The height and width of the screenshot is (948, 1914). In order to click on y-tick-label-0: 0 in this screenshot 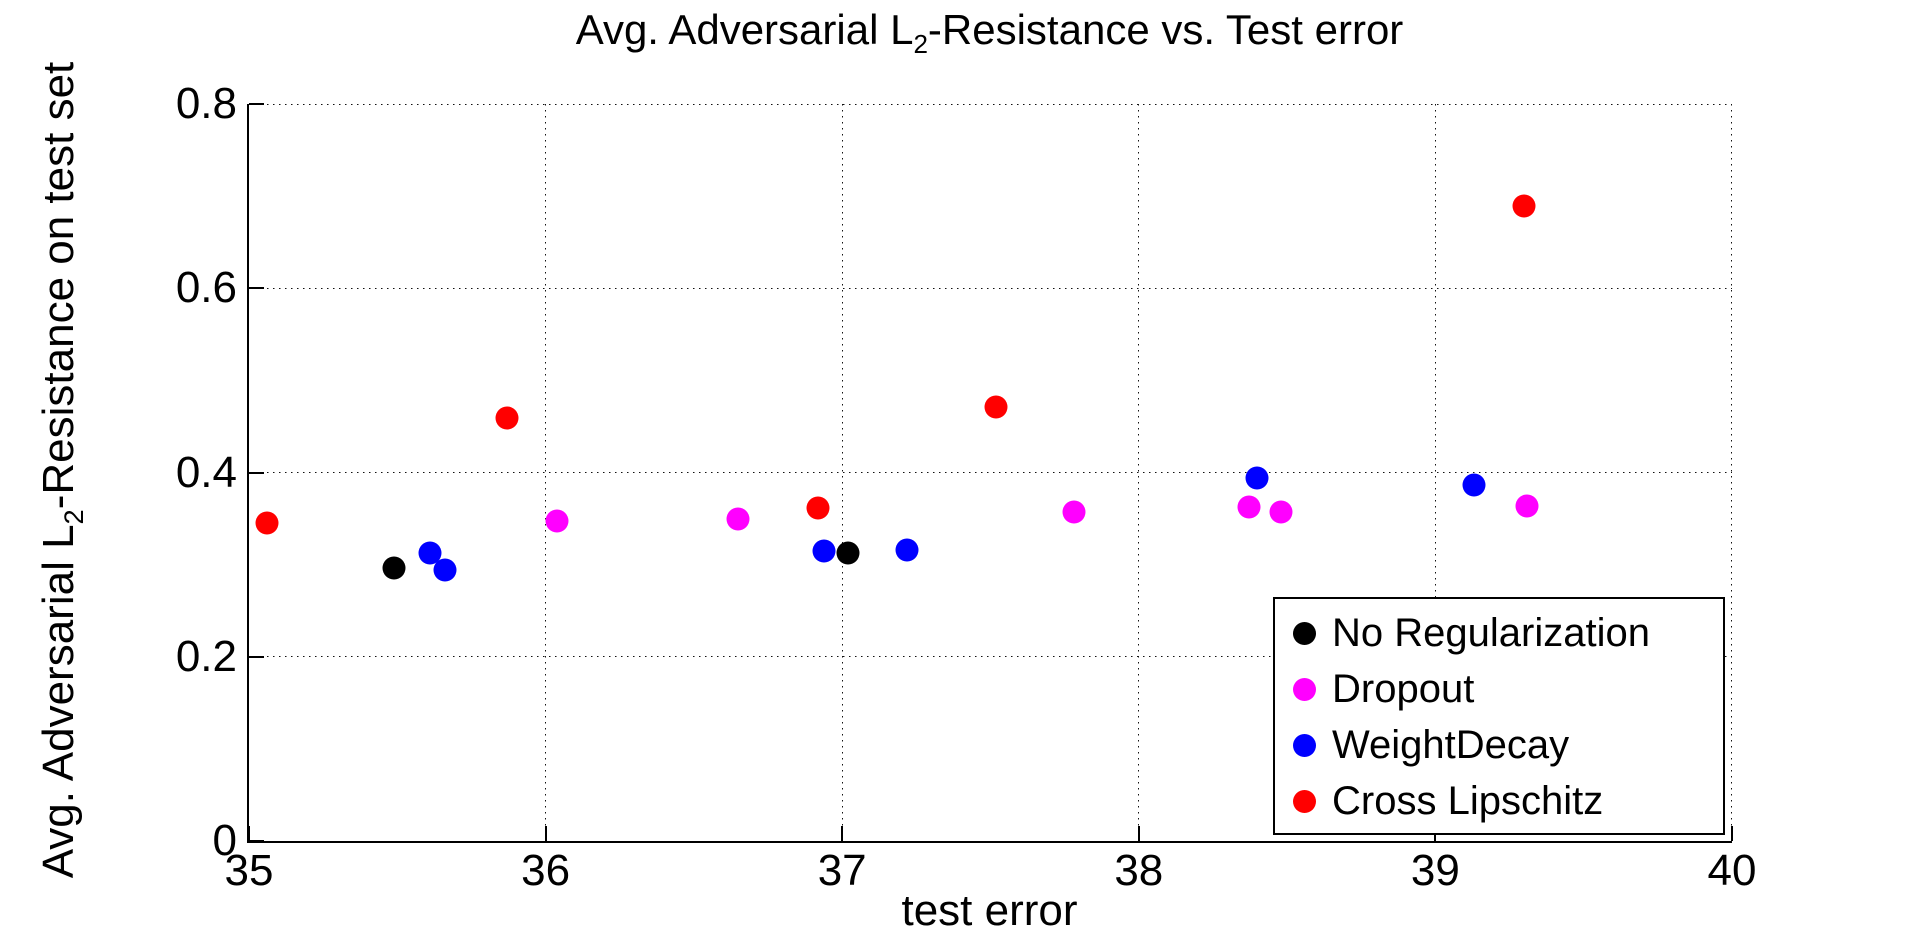, I will do `click(224, 840)`.